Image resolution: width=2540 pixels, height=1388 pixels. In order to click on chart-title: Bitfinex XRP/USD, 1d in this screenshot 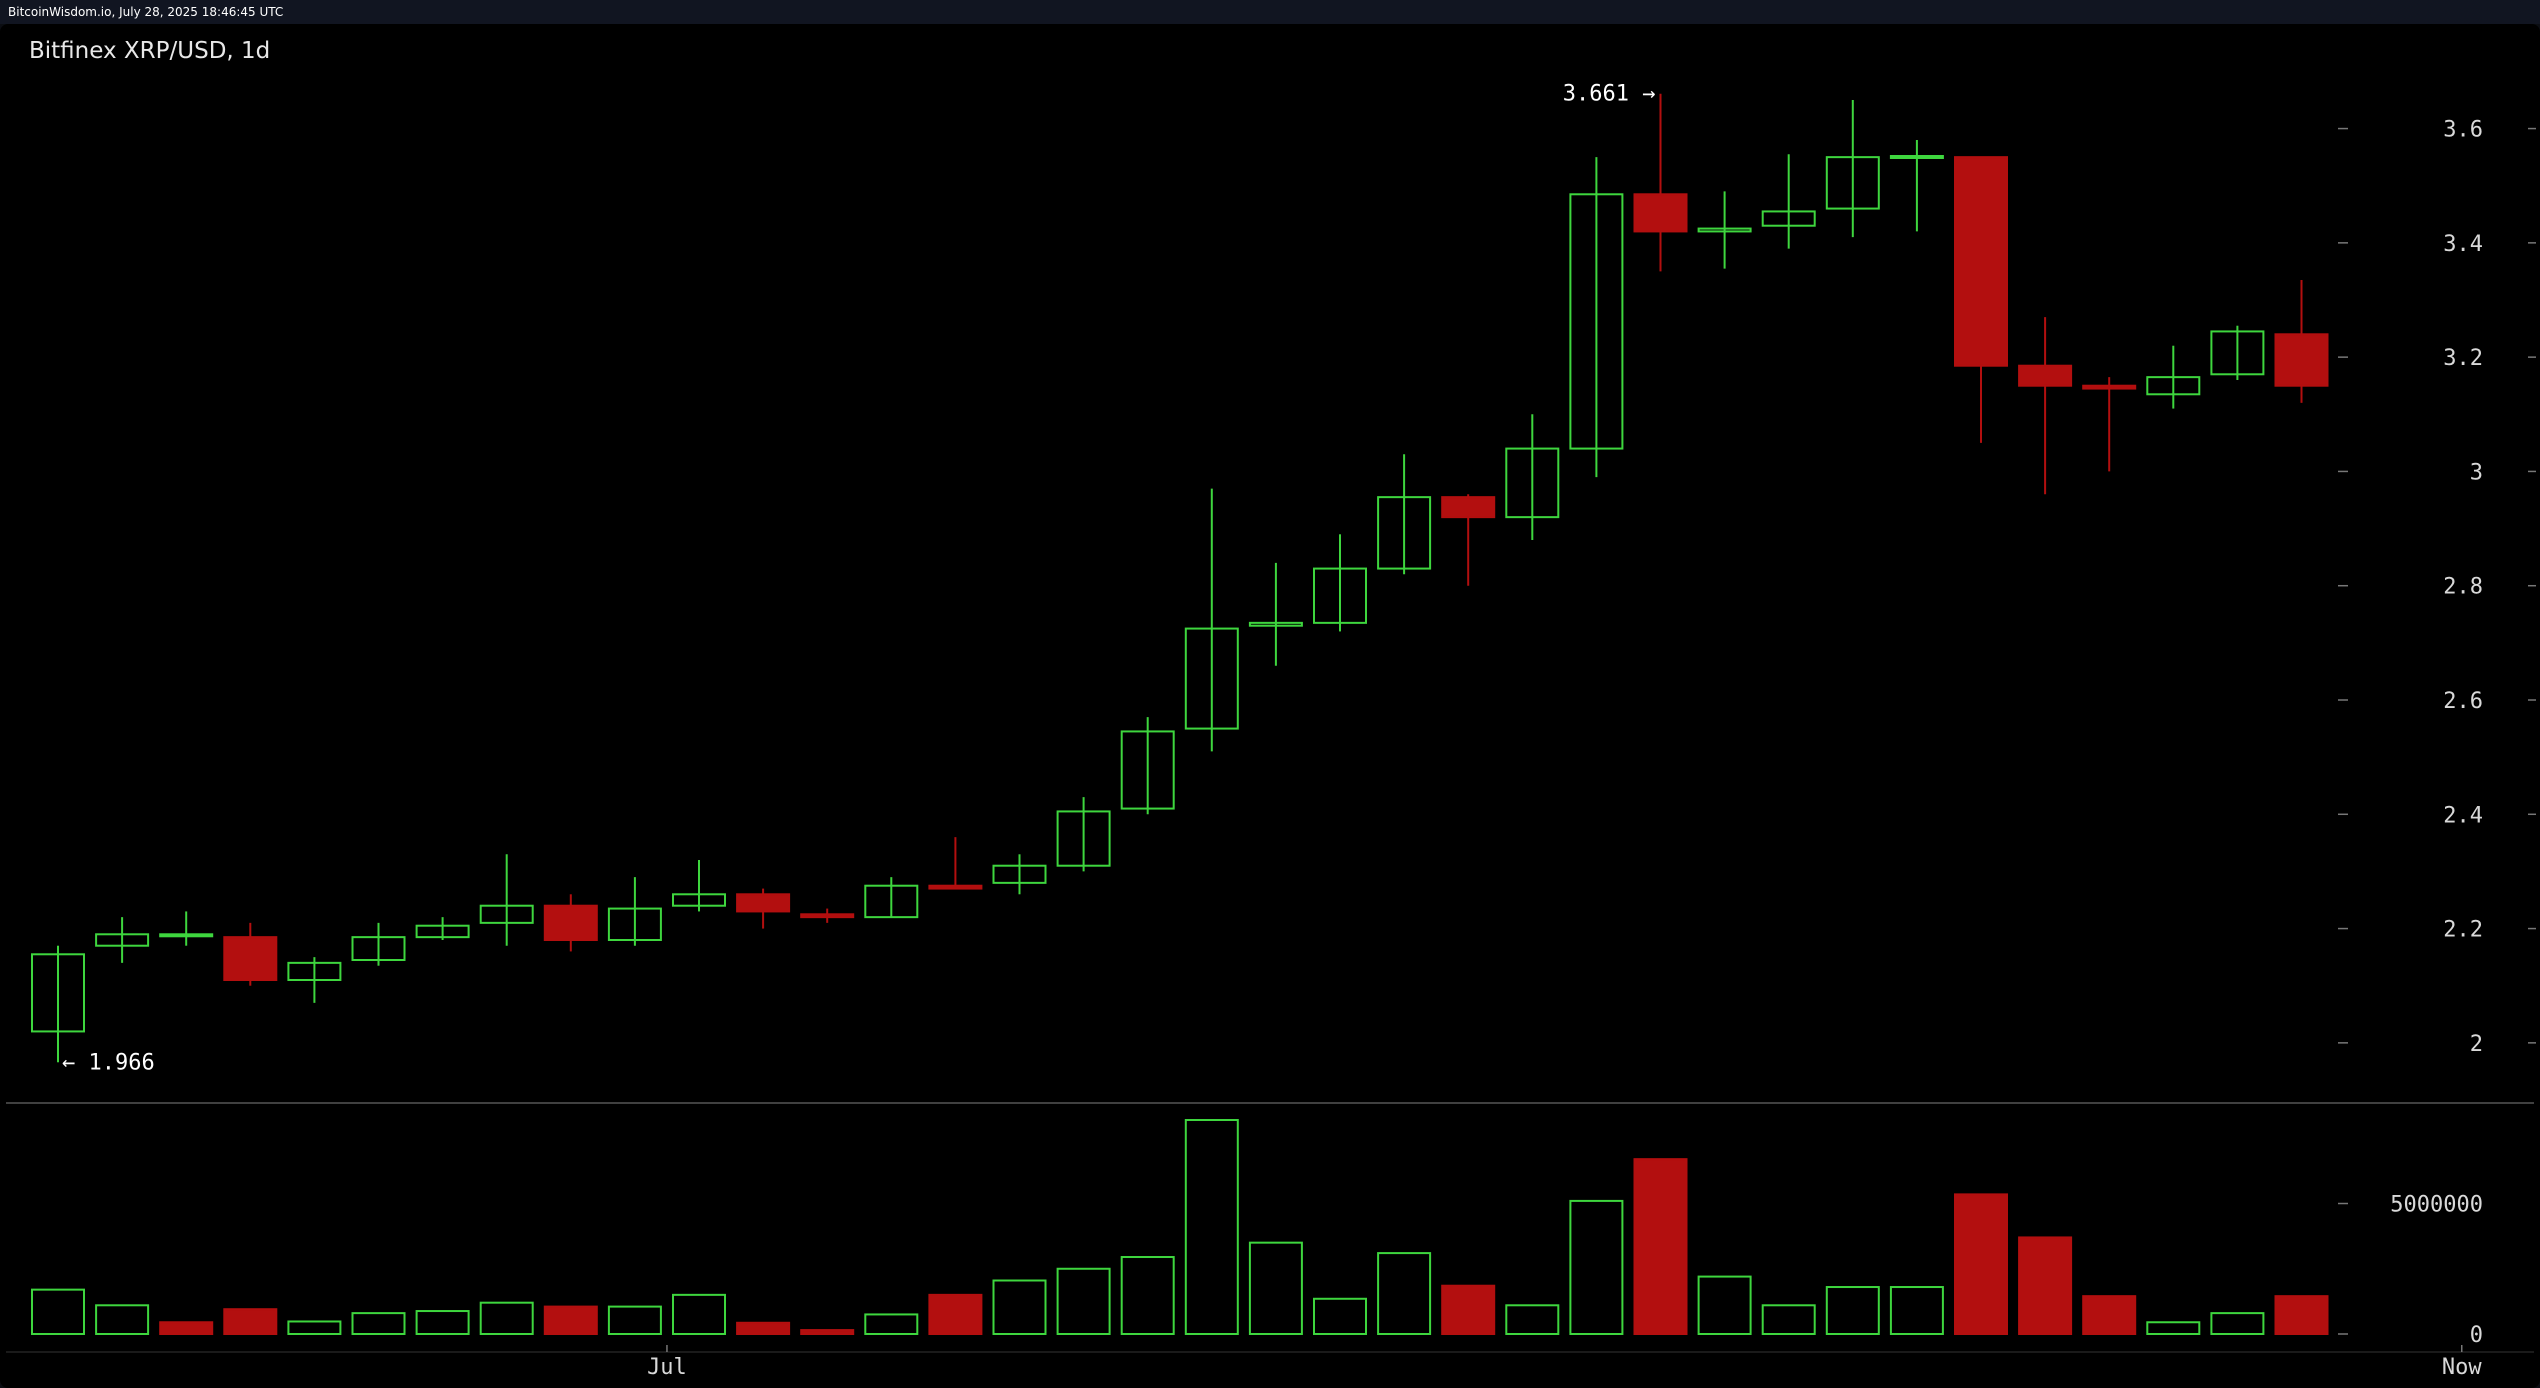, I will do `click(150, 51)`.